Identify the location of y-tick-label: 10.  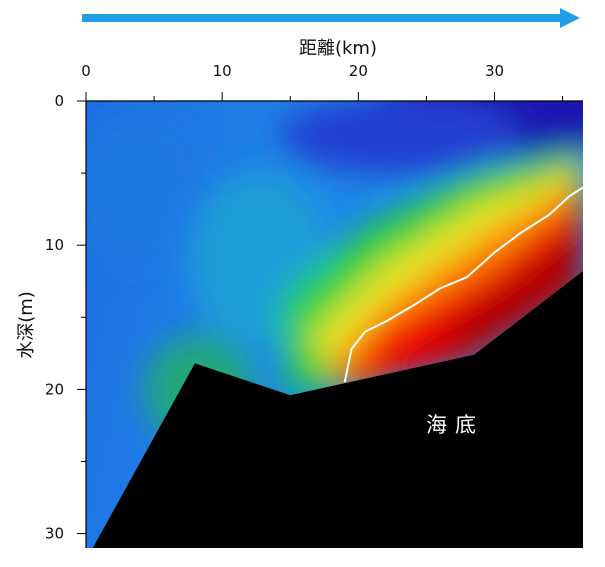
(54, 245).